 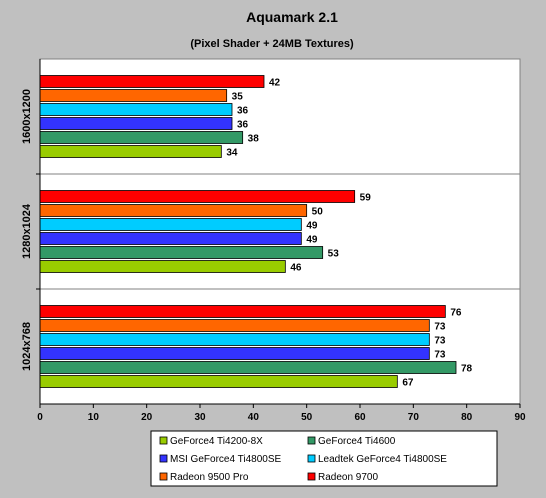 I want to click on legend-entry-label: Leadtek GeForce4 Ti4800SE, so click(x=382, y=459).